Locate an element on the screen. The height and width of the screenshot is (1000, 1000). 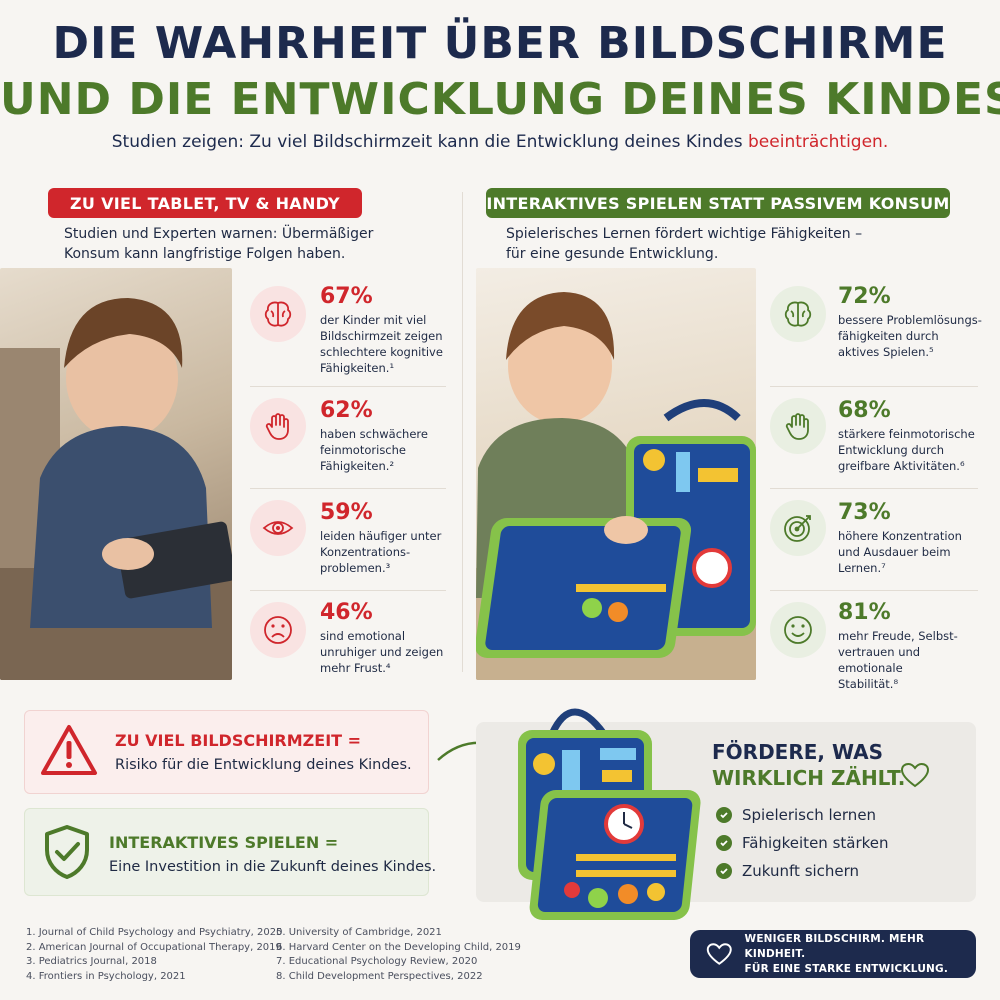
stat-line: Entwicklung durch is located at coordinates (891, 450).